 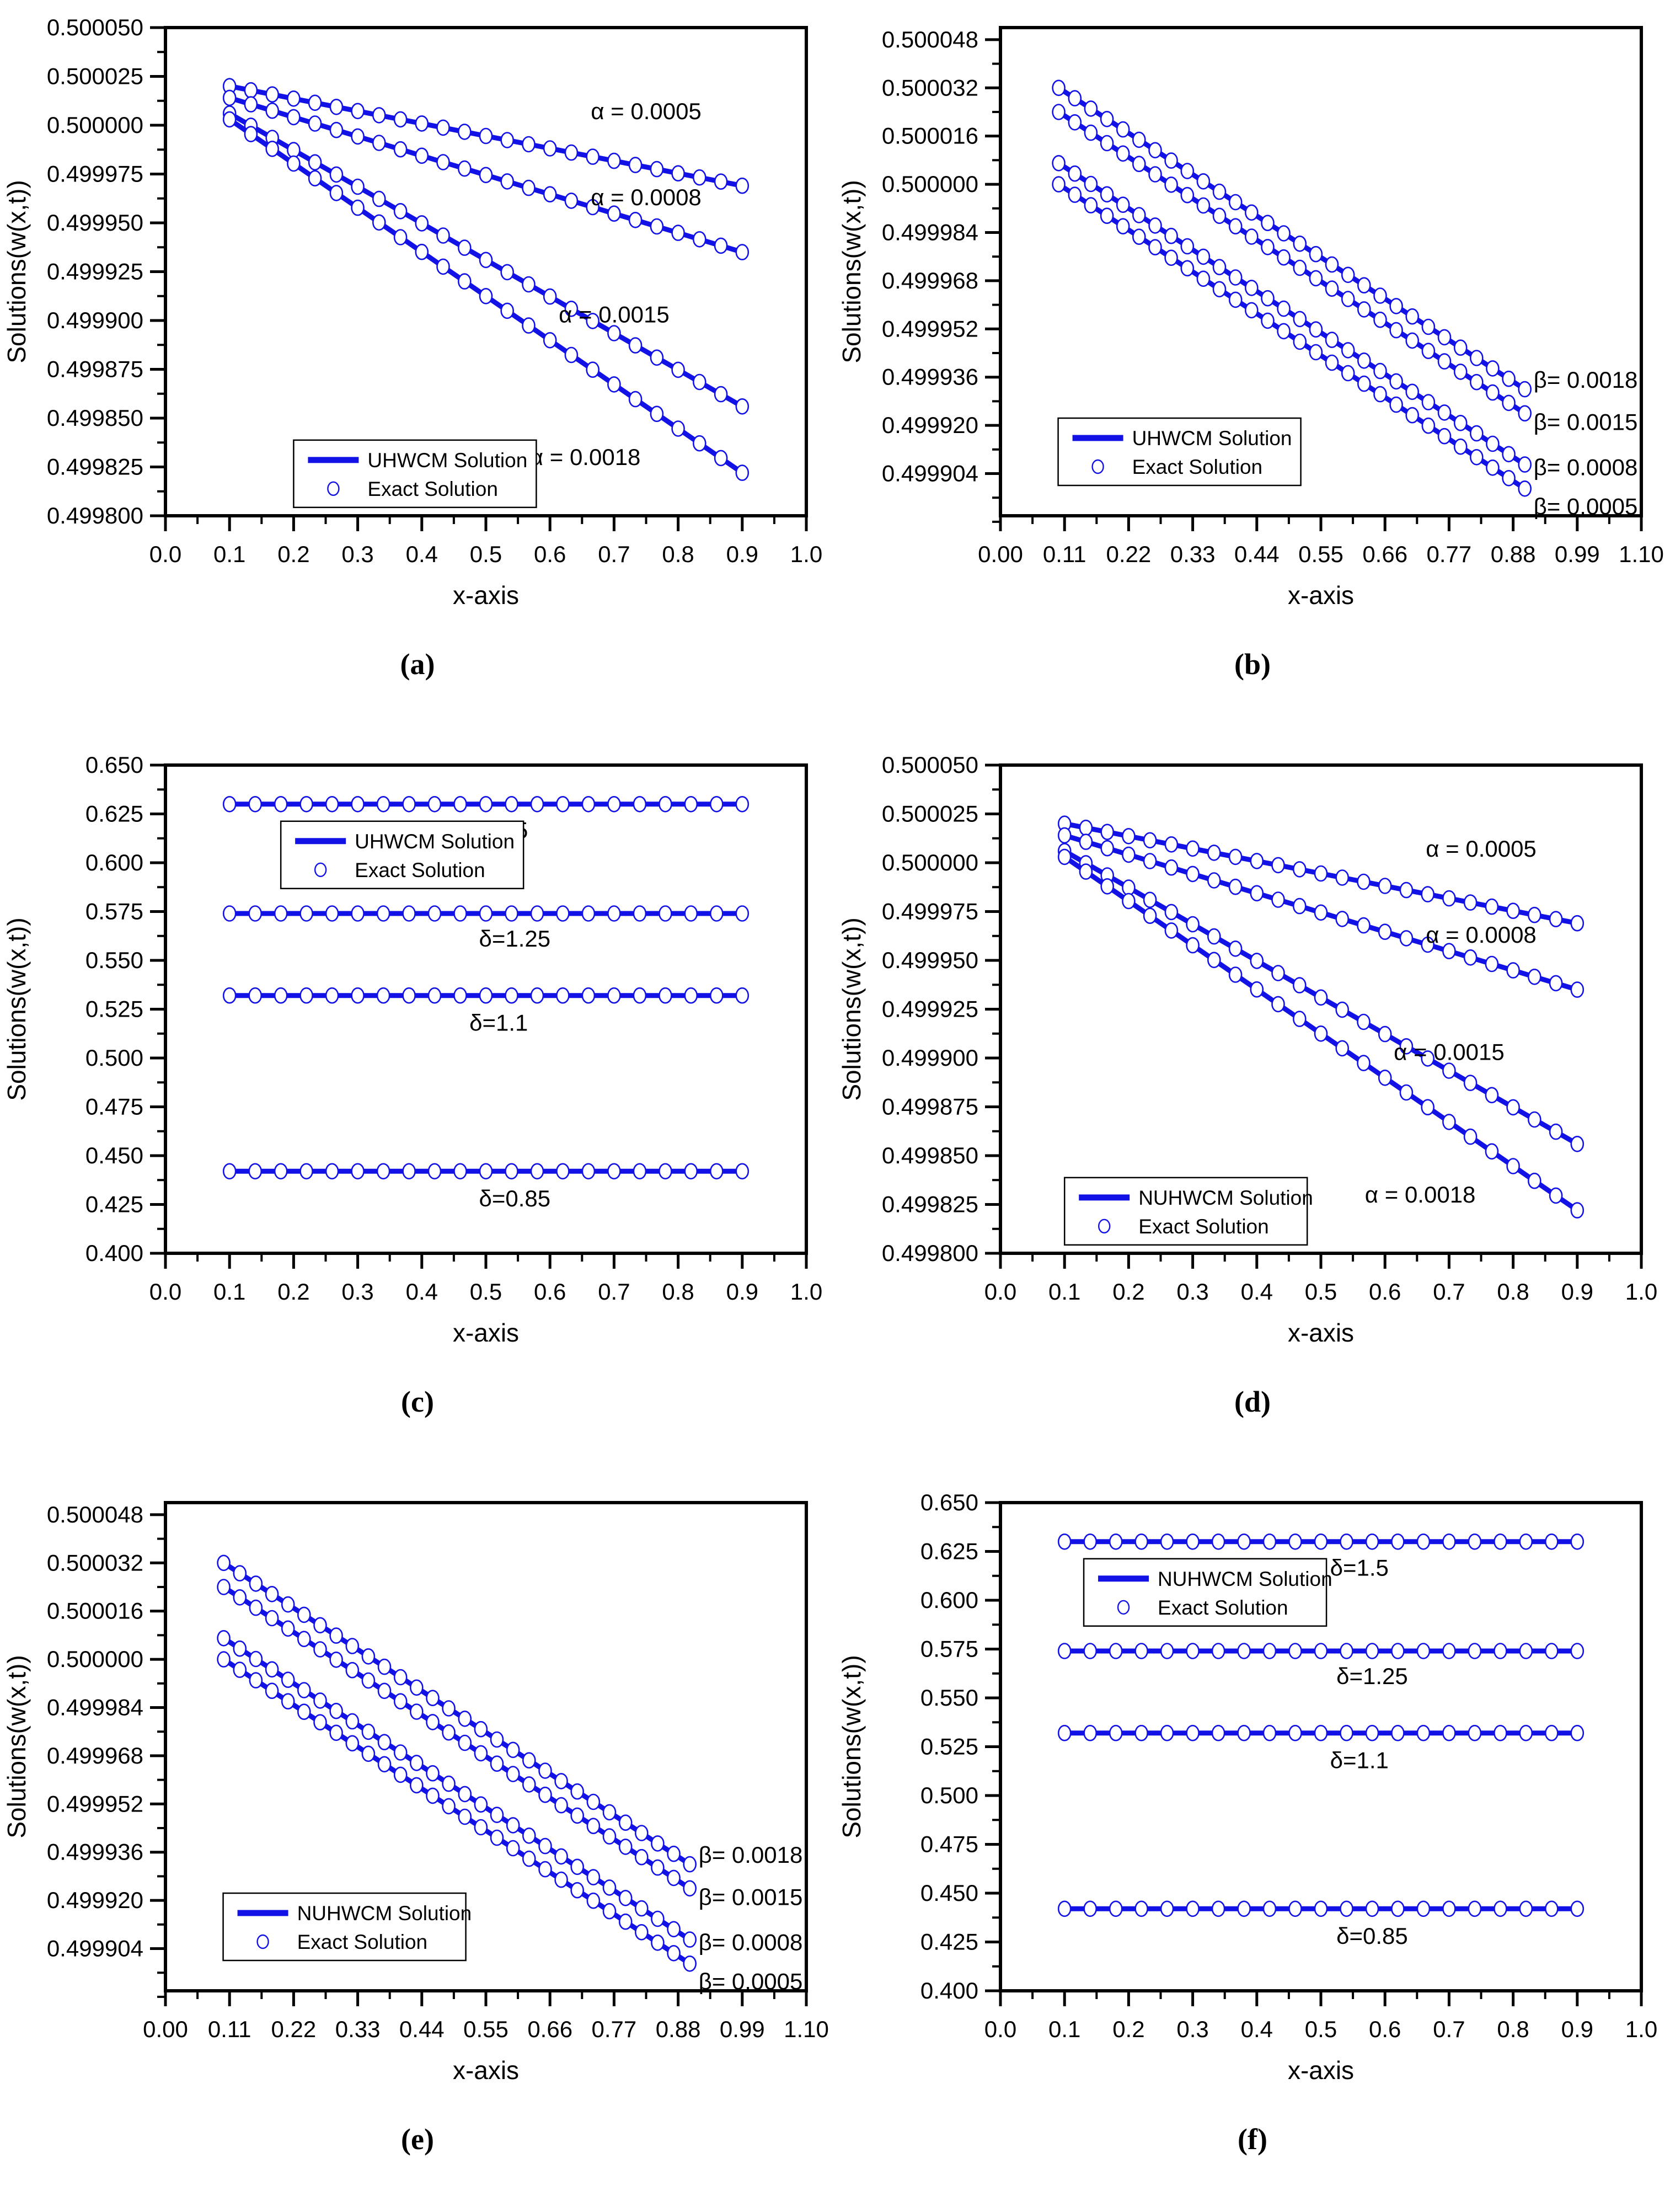 I want to click on series-label: α = 0.0018, so click(x=585, y=457).